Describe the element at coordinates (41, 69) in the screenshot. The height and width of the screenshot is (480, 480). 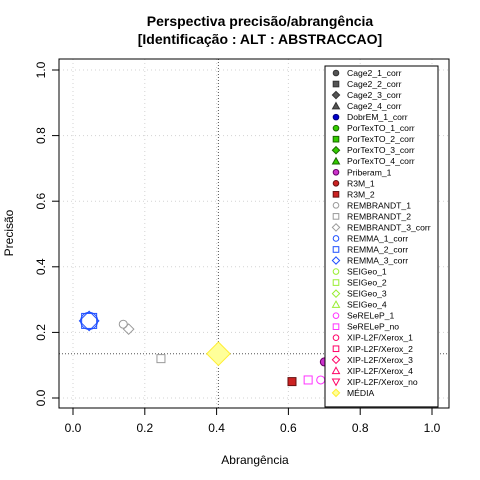
I see `y-tick-label: 1.0` at that location.